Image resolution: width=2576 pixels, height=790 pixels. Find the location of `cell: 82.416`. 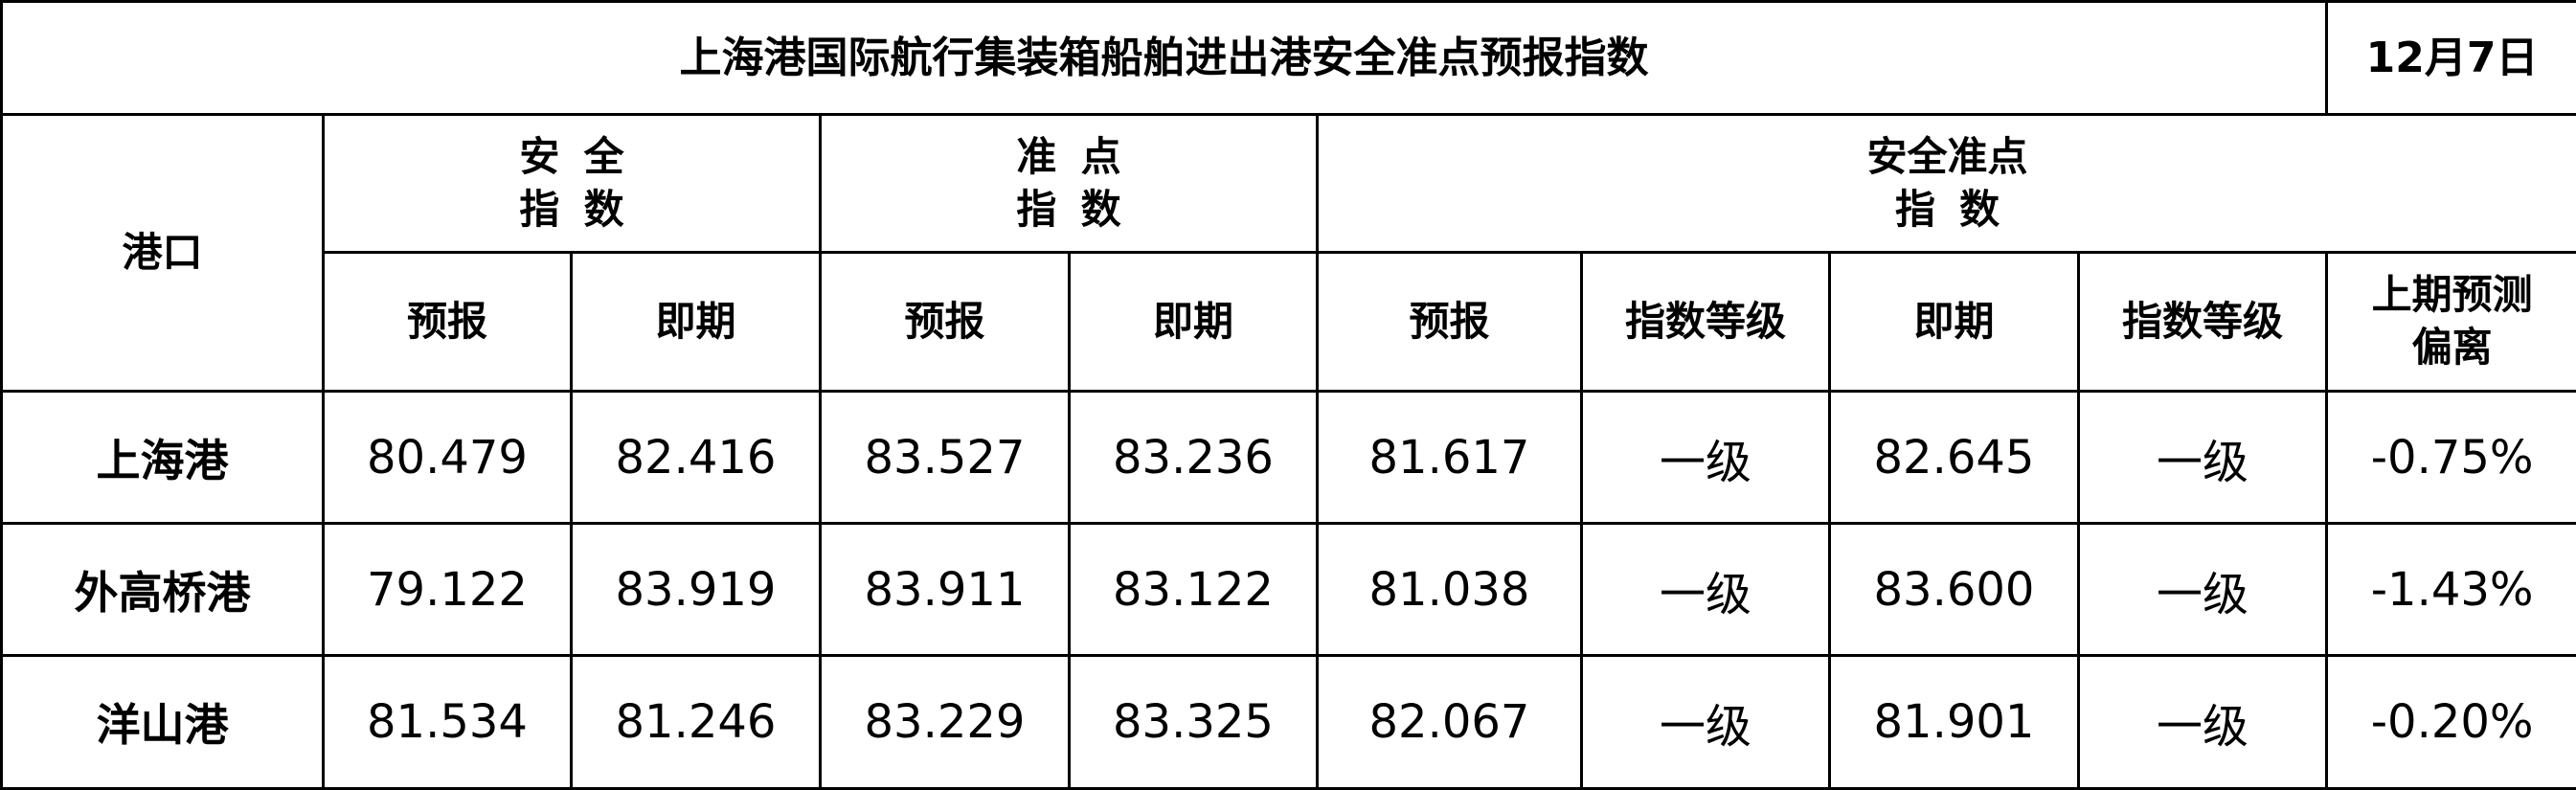

cell: 82.416 is located at coordinates (696, 458).